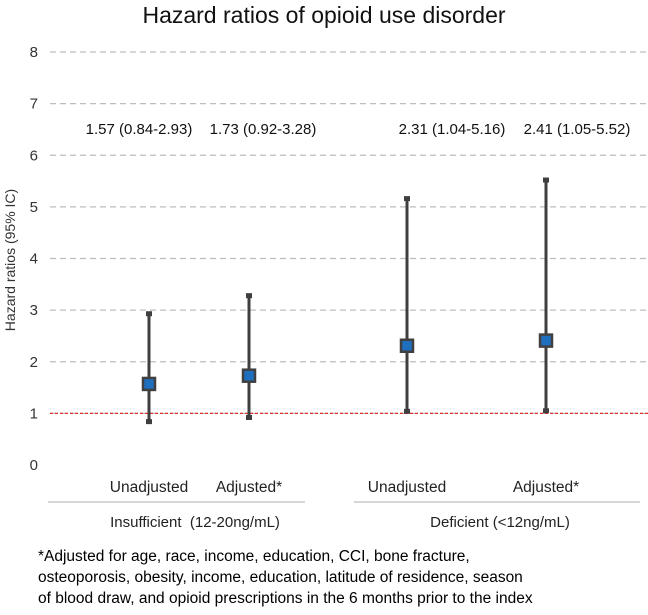  What do you see at coordinates (577, 129) in the screenshot?
I see `ci-annotation: 2.41 (1.05-5.52)` at bounding box center [577, 129].